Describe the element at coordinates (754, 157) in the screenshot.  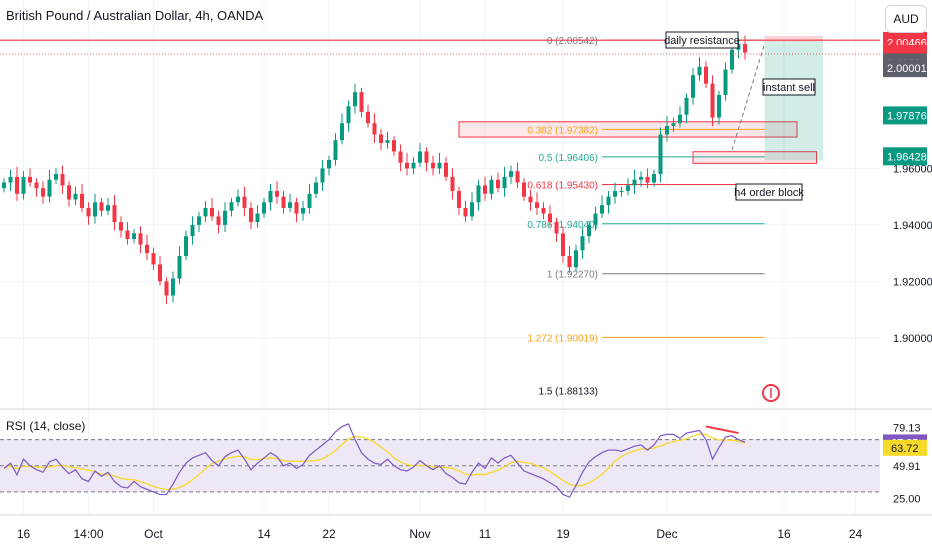
I see `h4-order-block-zone` at that location.